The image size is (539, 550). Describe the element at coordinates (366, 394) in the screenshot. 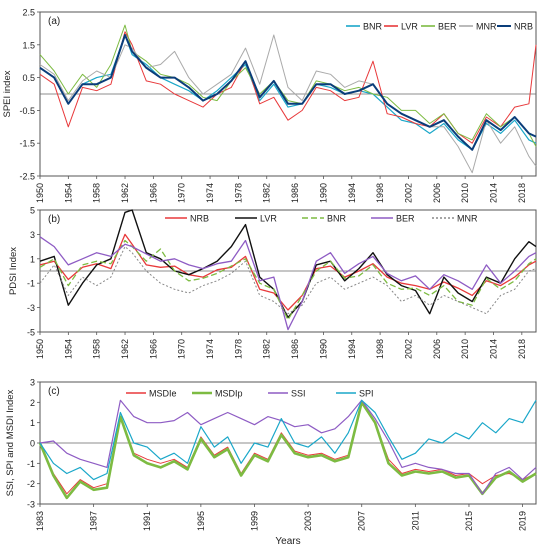

I see `legend-label: SPI` at that location.